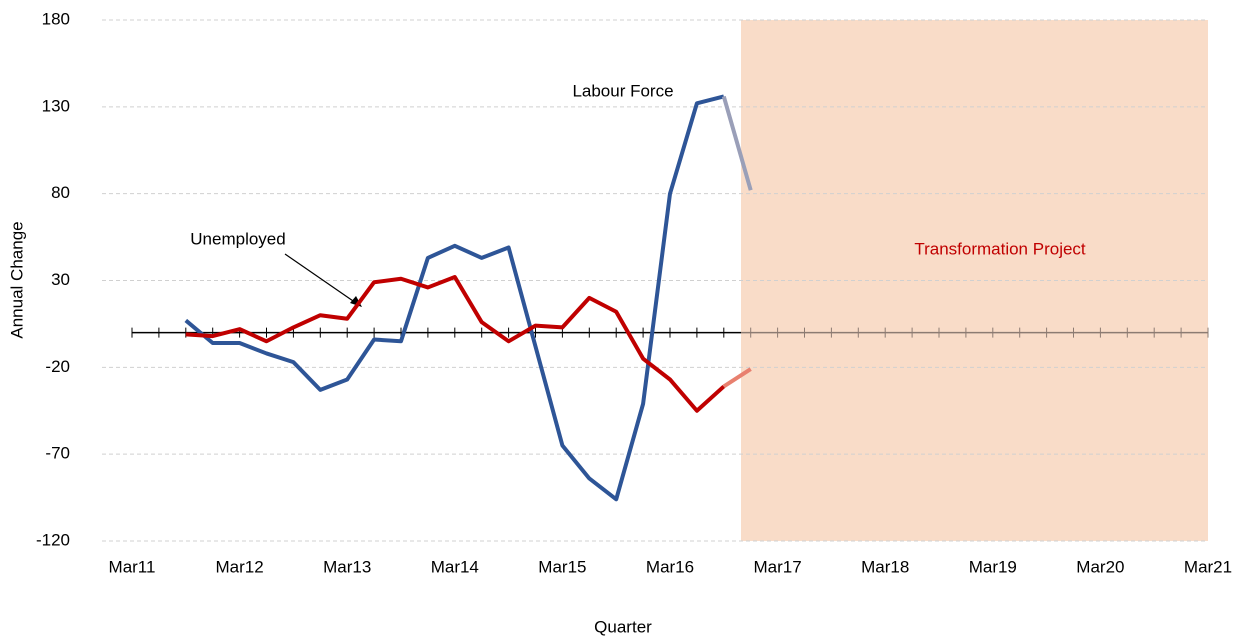 Image resolution: width=1246 pixels, height=641 pixels. Describe the element at coordinates (53, 539) in the screenshot. I see `y-tick-label: -120` at that location.